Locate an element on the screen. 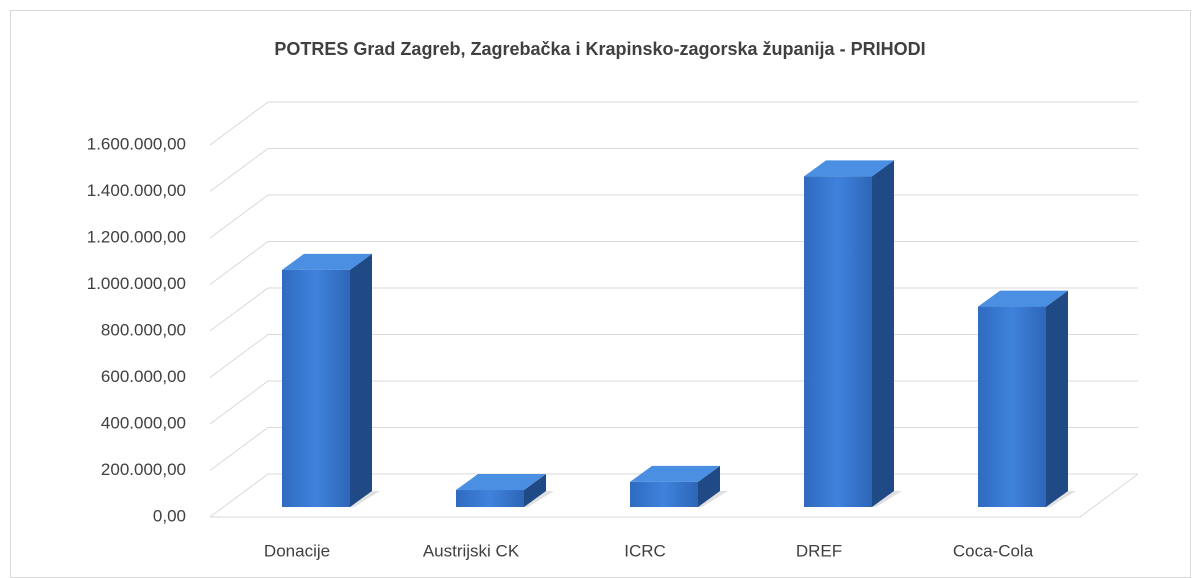 The height and width of the screenshot is (578, 1194). y-tick-label: 1.000.000,00 is located at coordinates (136, 283).